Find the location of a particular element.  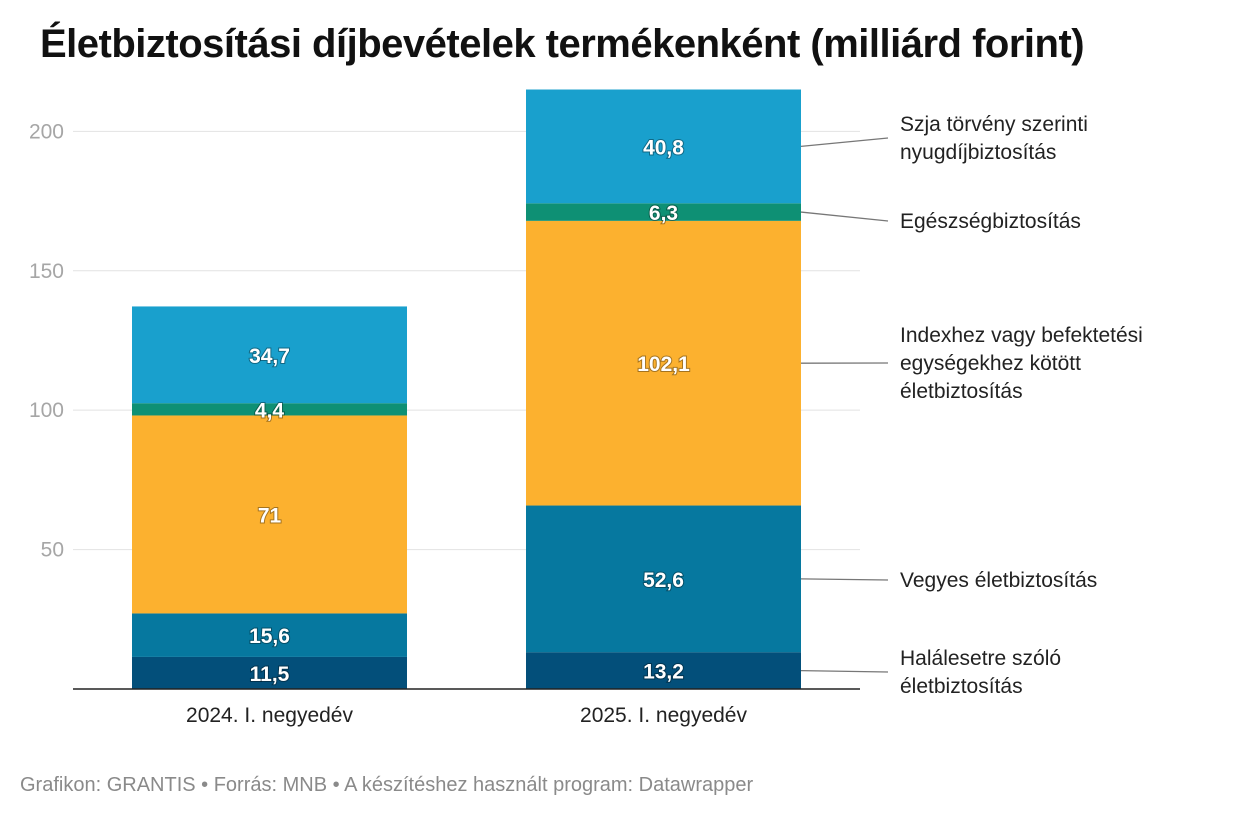

y-tick-label-200: 200 is located at coordinates (46, 131).